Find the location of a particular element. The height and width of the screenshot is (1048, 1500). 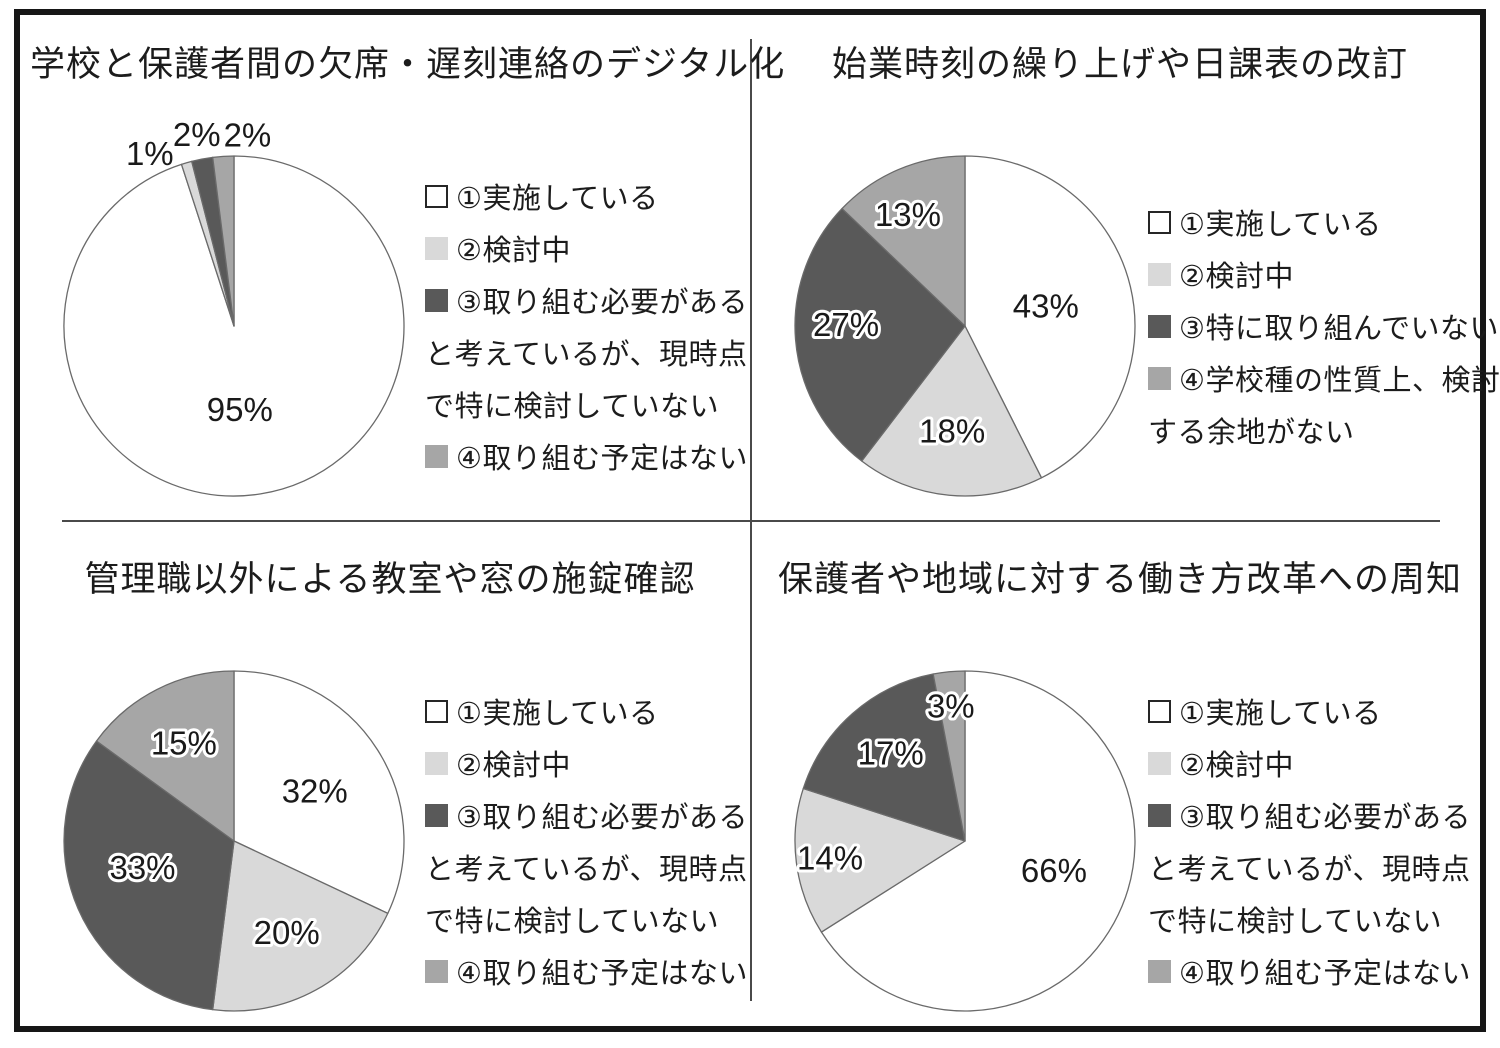

pie-data-label: 27% is located at coordinates (846, 324).